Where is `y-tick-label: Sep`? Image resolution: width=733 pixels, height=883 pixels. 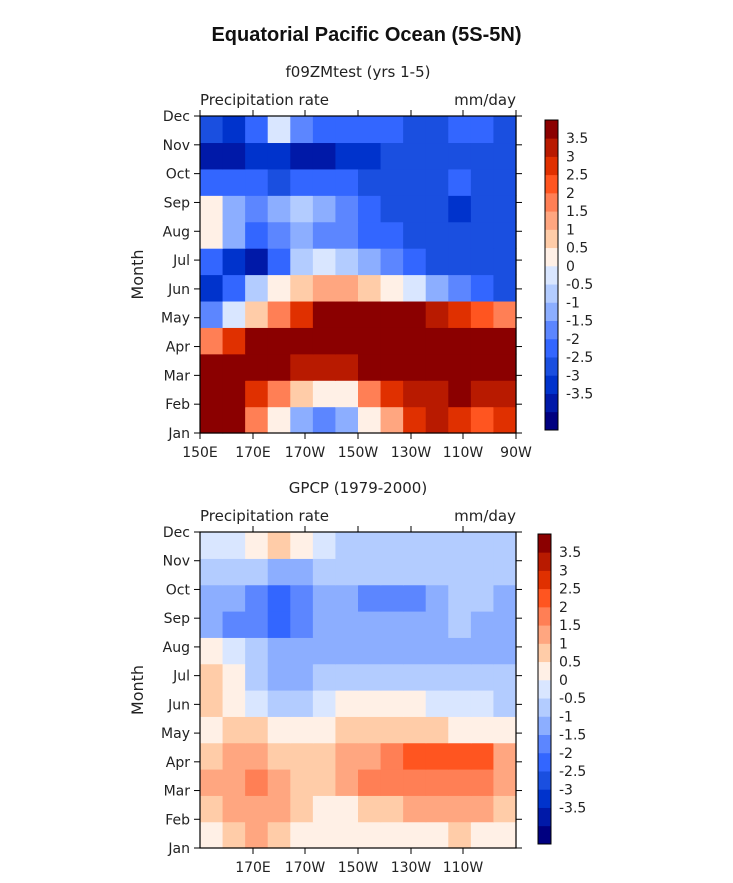 y-tick-label: Sep is located at coordinates (177, 619).